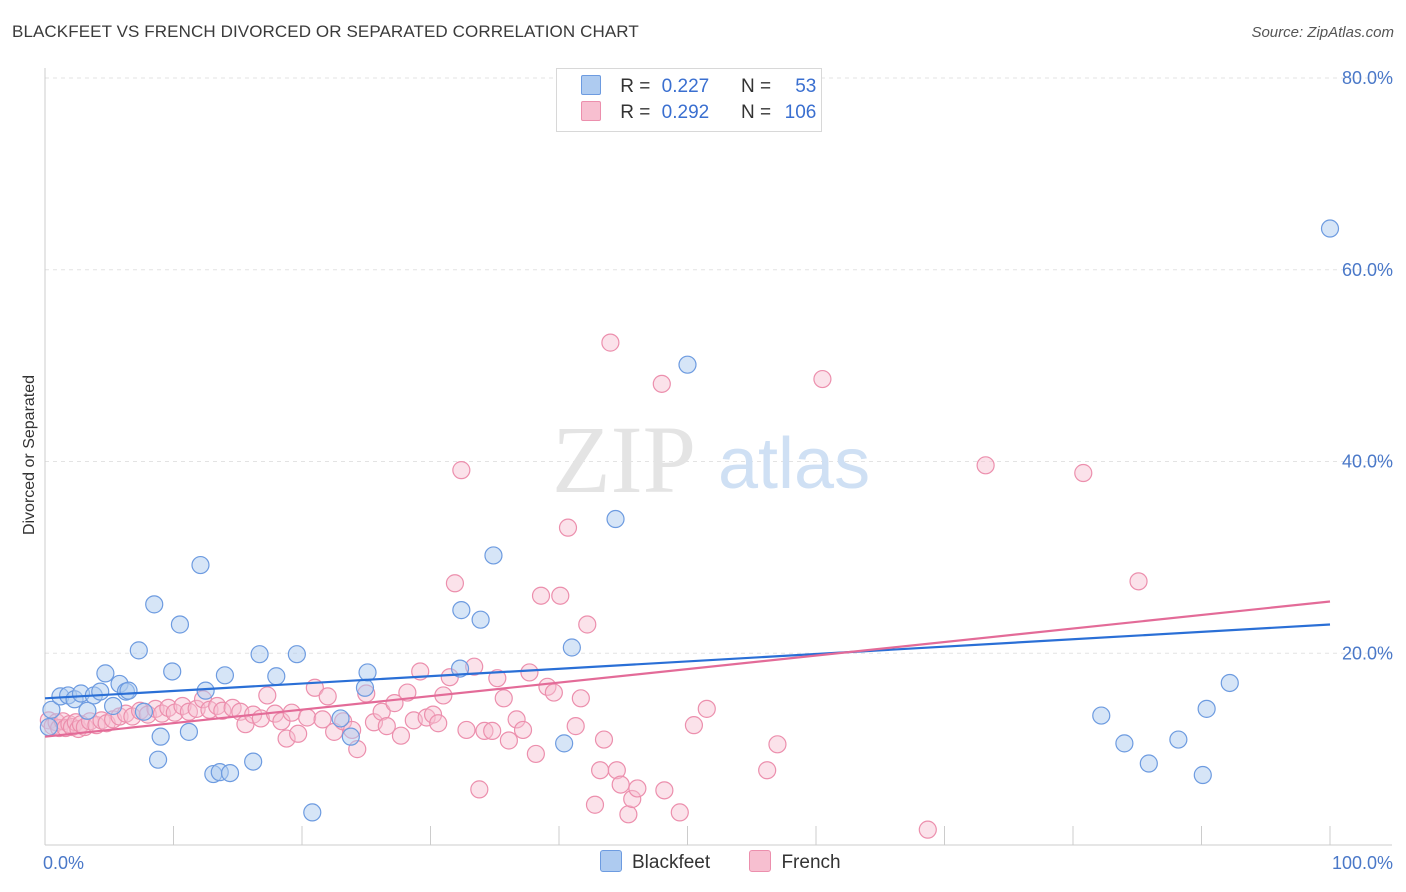 Image resolution: width=1406 pixels, height=892 pixels. I want to click on y-tick-label: 20.0%, so click(1367, 653).